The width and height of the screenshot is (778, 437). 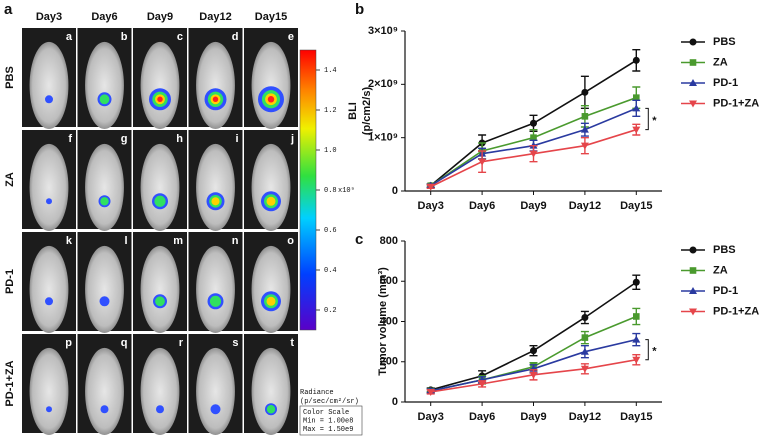 What do you see at coordinates (291, 37) in the screenshot?
I see `cell-label: e` at bounding box center [291, 37].